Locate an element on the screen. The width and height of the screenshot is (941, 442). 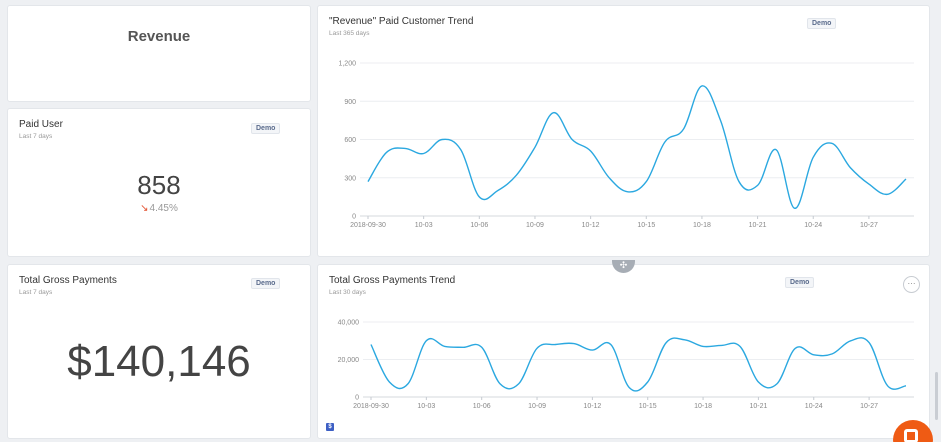
y-tick-label: 40,000 is located at coordinates (349, 323).